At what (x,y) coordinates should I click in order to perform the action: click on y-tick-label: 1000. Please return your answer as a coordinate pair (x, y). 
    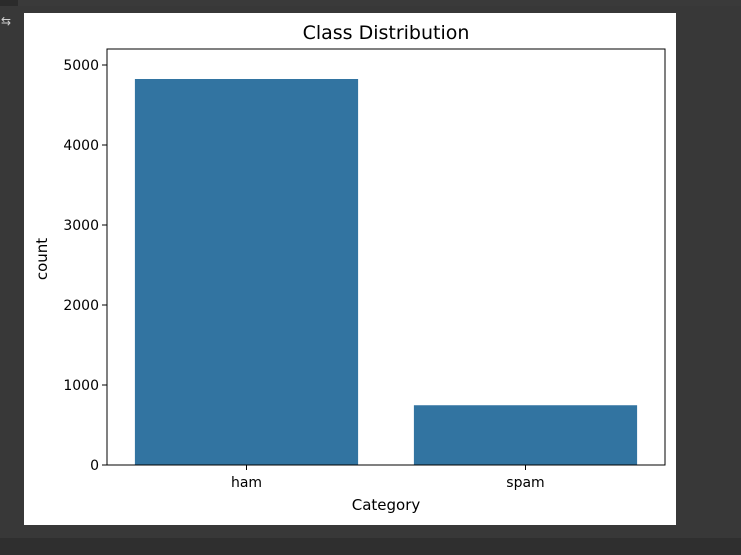
    Looking at the image, I should click on (81, 386).